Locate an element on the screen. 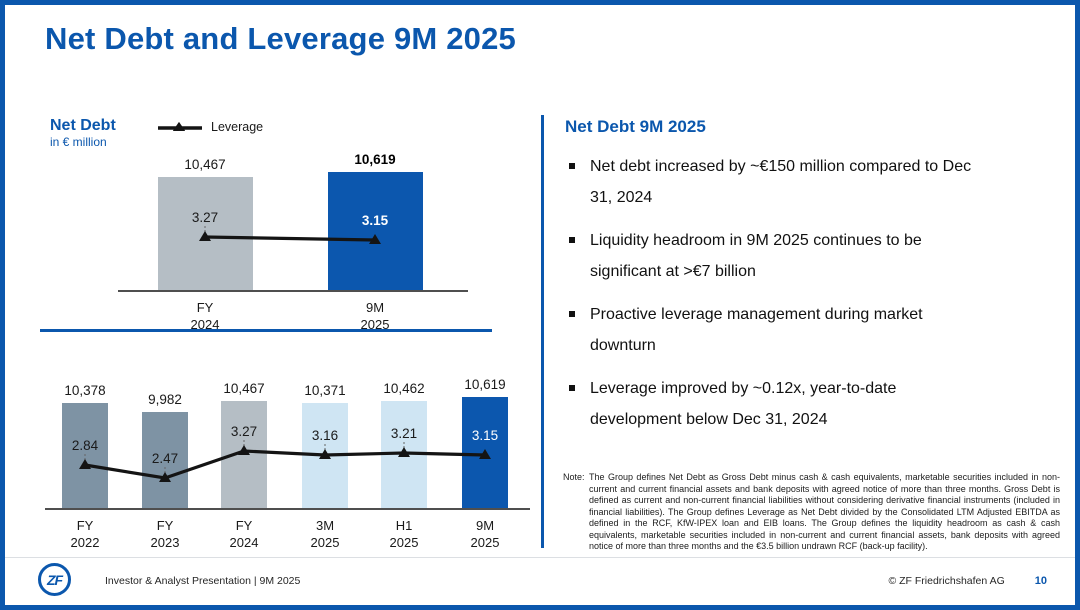 The height and width of the screenshot is (610, 1080). zf-logo: ZF is located at coordinates (54, 579).